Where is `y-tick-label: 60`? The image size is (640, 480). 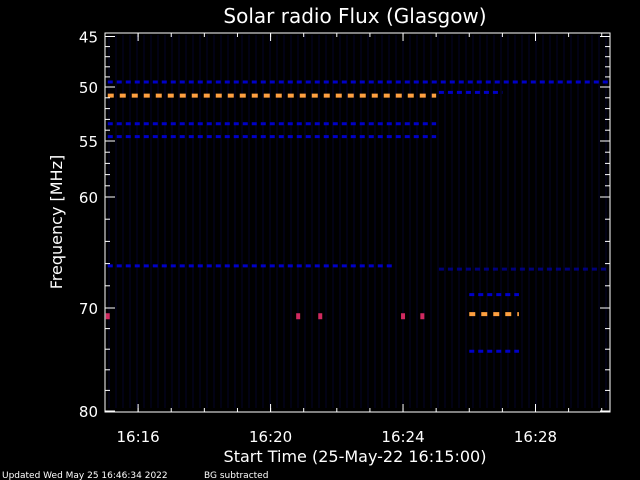
y-tick-label: 60 is located at coordinates (88, 198).